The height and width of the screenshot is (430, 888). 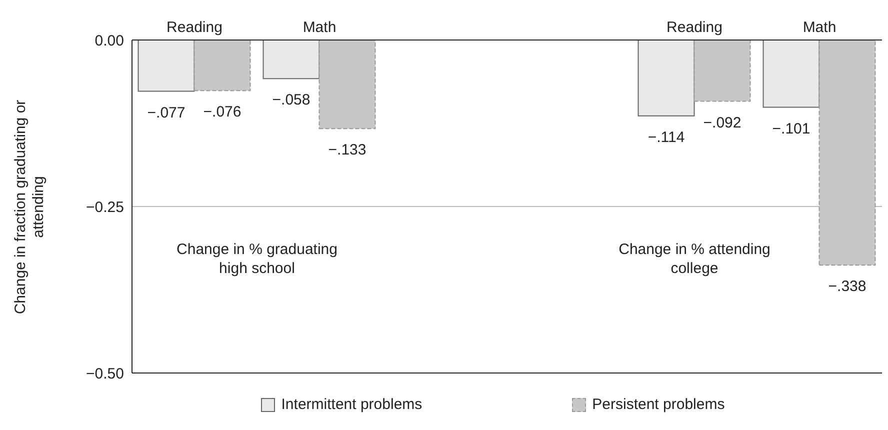 I want to click on annotation: Change in % attending college, so click(x=695, y=259).